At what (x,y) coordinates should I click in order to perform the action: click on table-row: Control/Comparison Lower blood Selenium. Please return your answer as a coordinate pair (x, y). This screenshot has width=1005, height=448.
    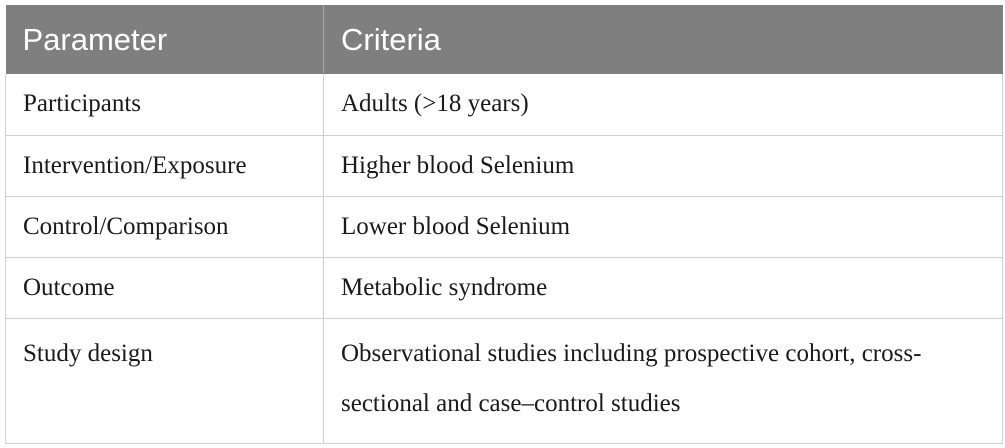
    Looking at the image, I should click on (504, 227).